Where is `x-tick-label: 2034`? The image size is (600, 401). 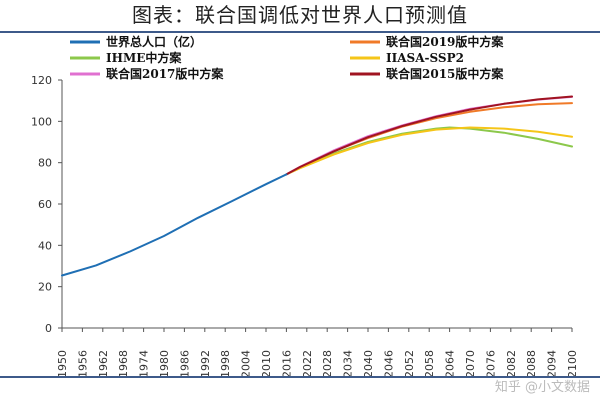 x-tick-label: 2034 is located at coordinates (348, 364).